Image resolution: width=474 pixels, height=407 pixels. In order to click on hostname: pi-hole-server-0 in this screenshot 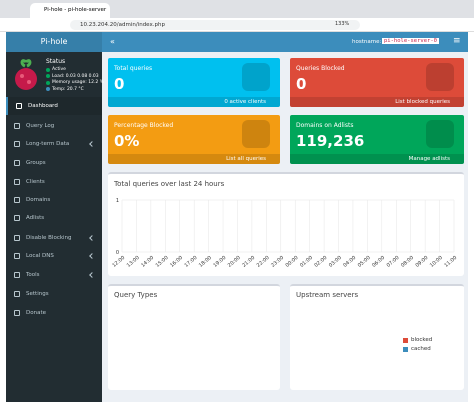, I will do `click(410, 41)`.